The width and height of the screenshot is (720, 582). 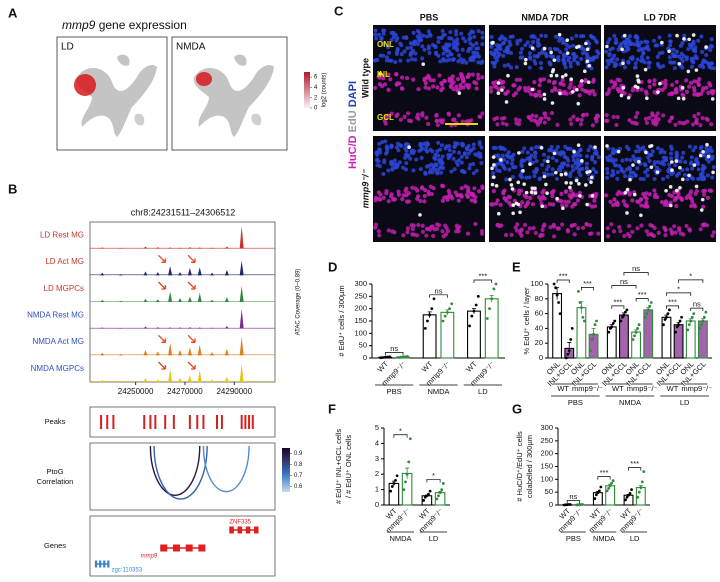 What do you see at coordinates (678, 288) in the screenshot?
I see `significance-label: *` at bounding box center [678, 288].